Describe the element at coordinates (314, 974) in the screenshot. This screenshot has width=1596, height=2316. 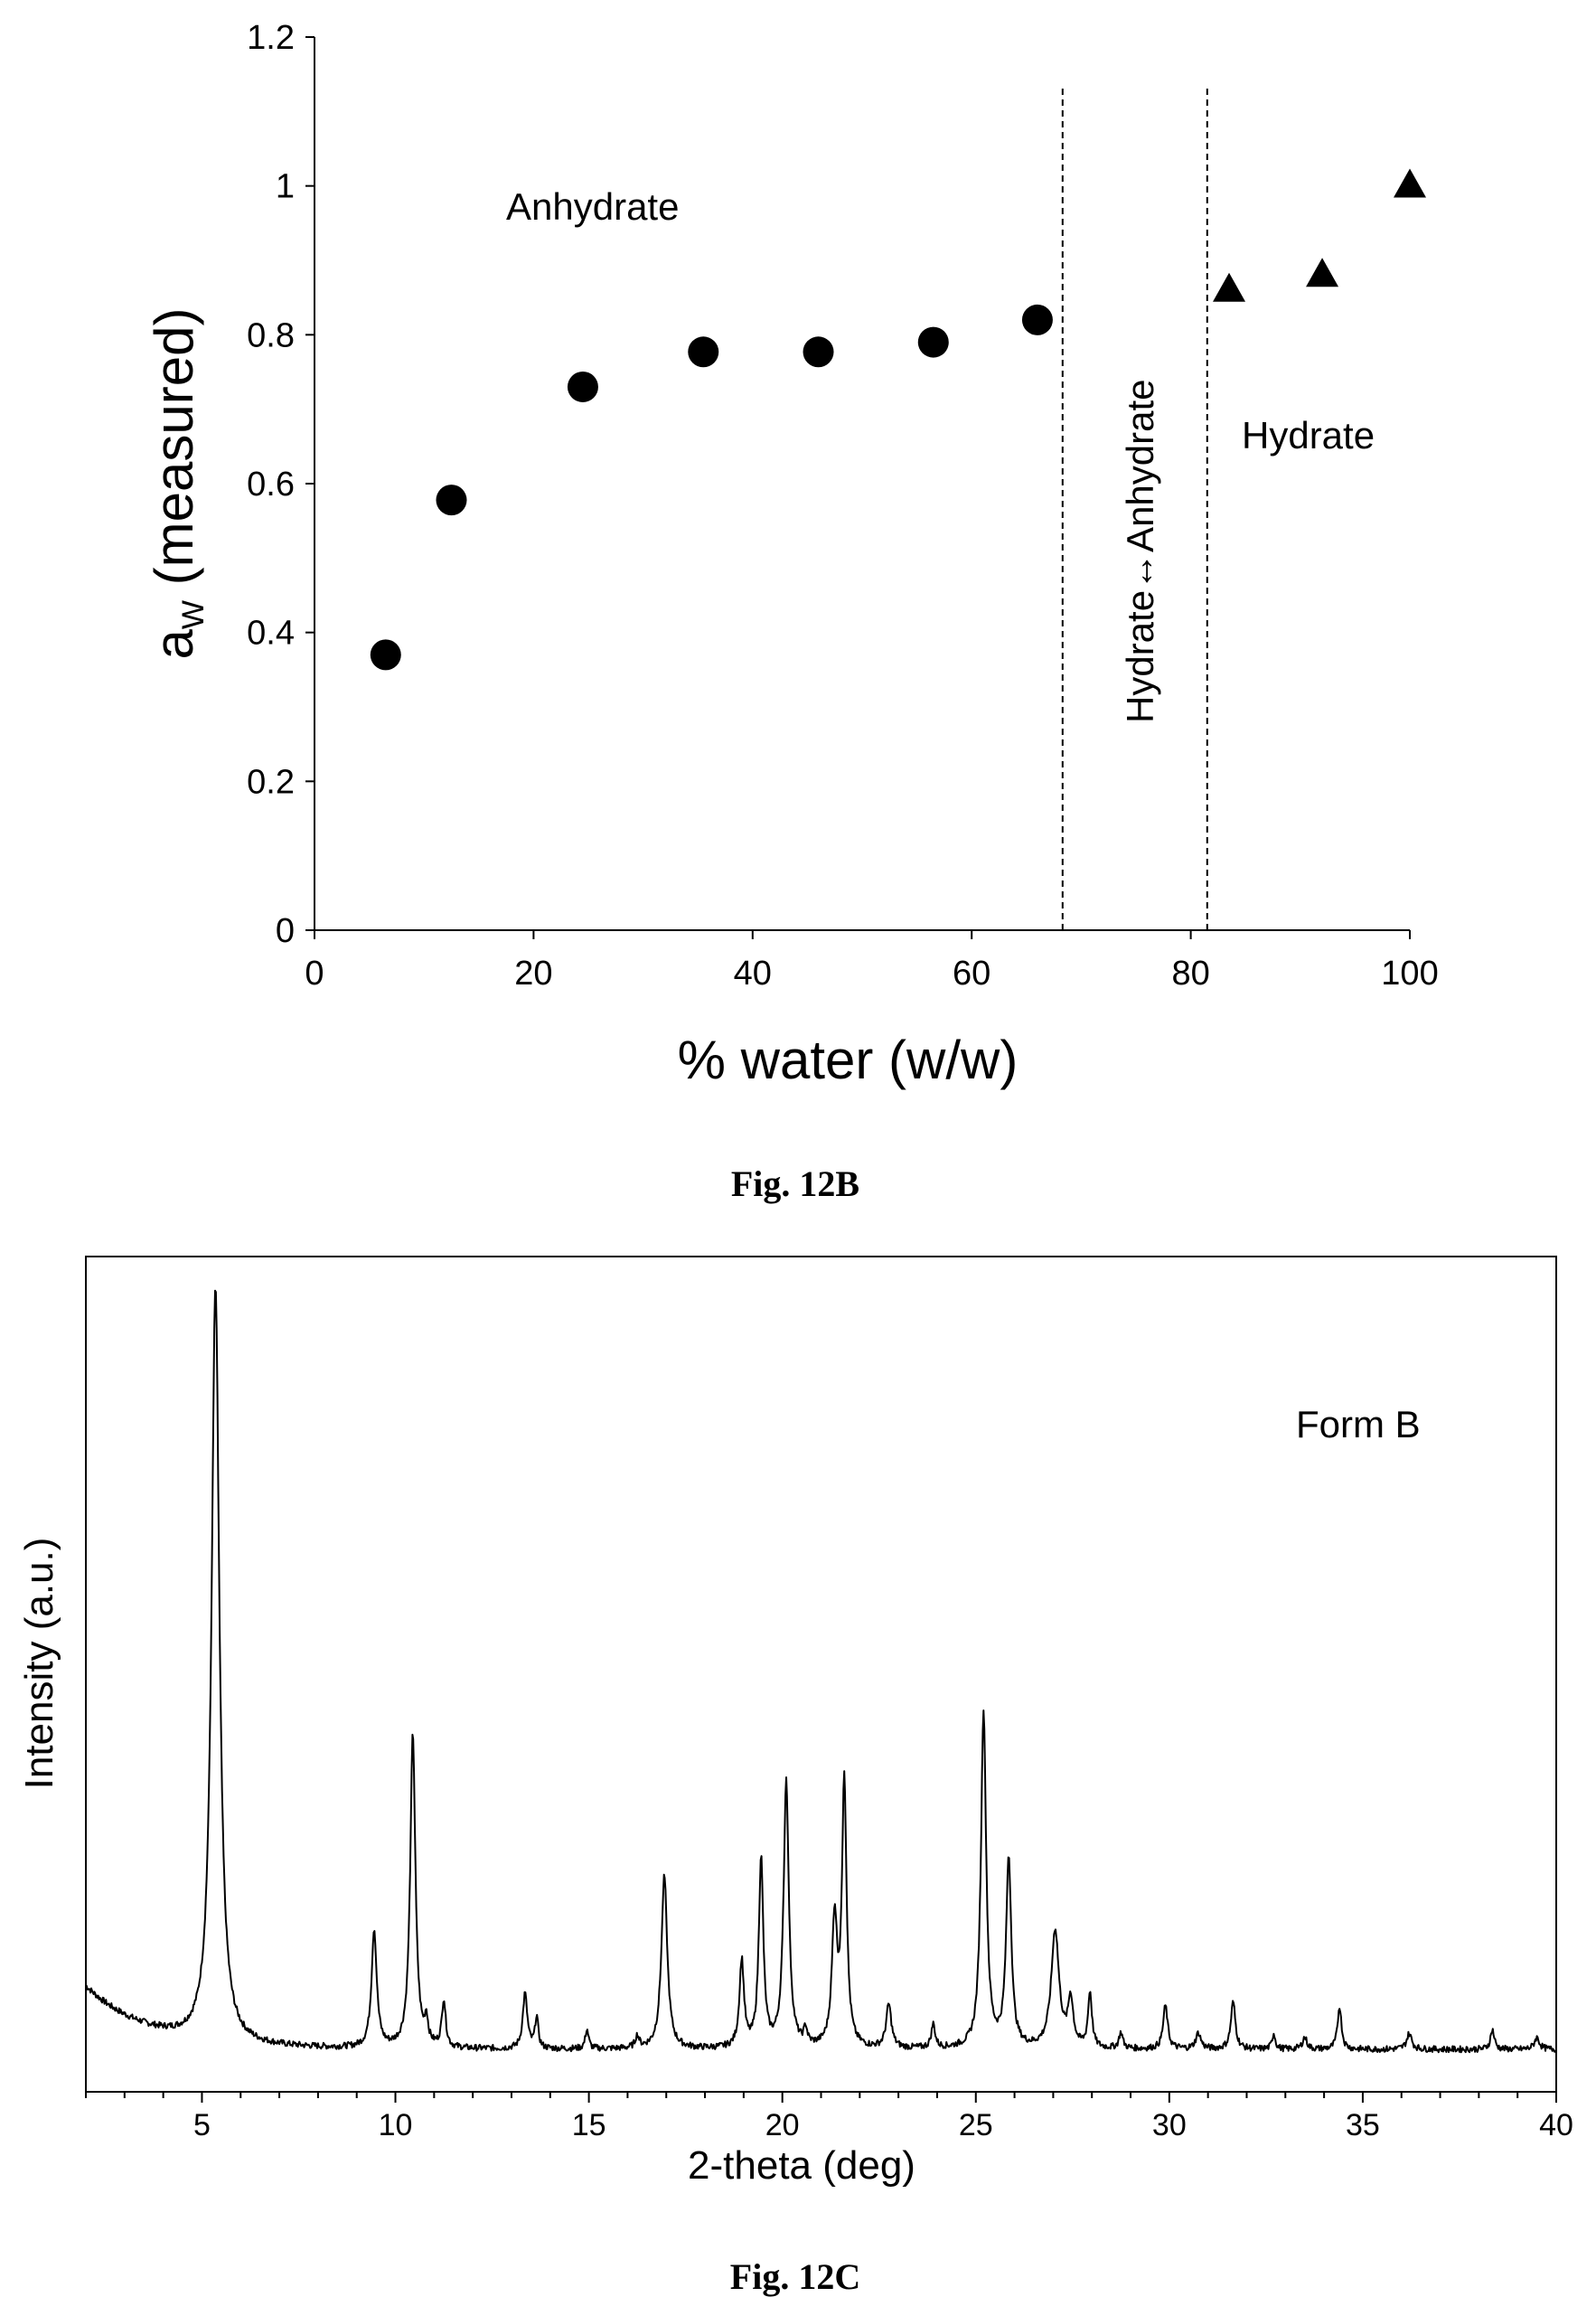
I see `x-tick-label: 0` at that location.